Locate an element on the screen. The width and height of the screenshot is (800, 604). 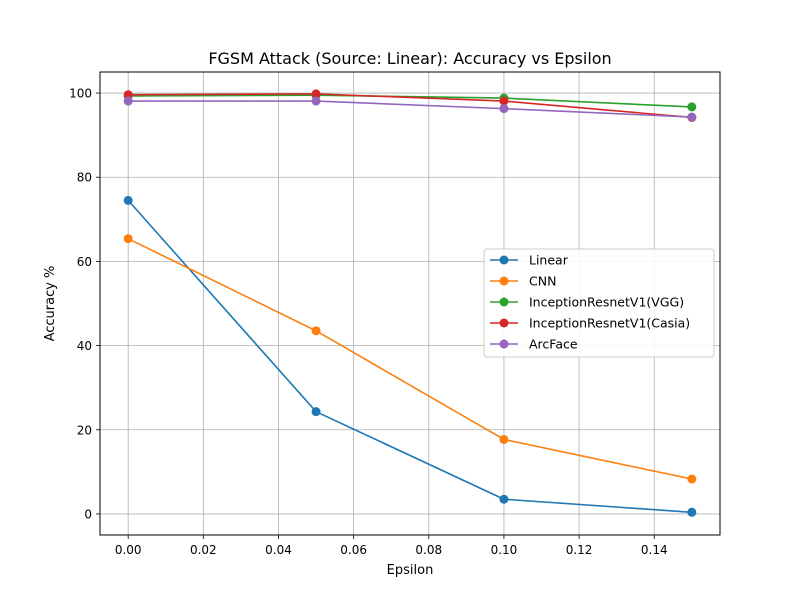
y-axis-label: Accuracy % is located at coordinates (50, 304).